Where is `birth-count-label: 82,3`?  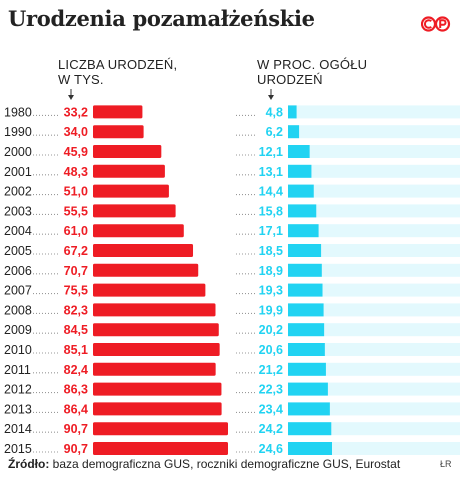
birth-count-label: 82,3 is located at coordinates (76, 310).